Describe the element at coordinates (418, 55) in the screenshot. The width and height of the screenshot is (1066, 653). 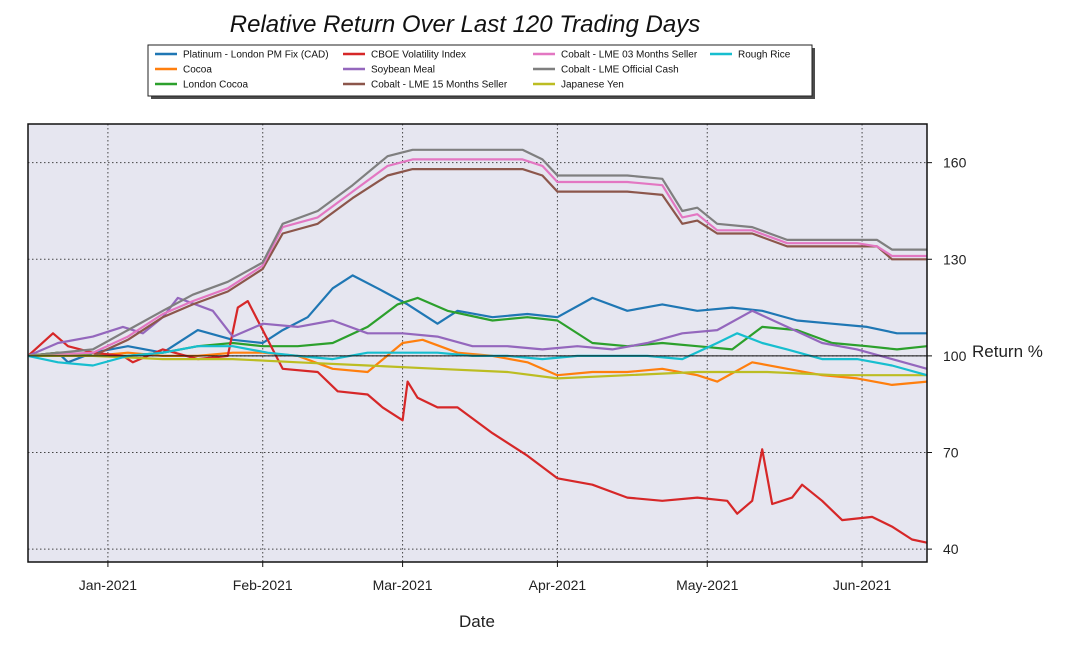
I see `legend-label: CBOE Volatility Index` at that location.